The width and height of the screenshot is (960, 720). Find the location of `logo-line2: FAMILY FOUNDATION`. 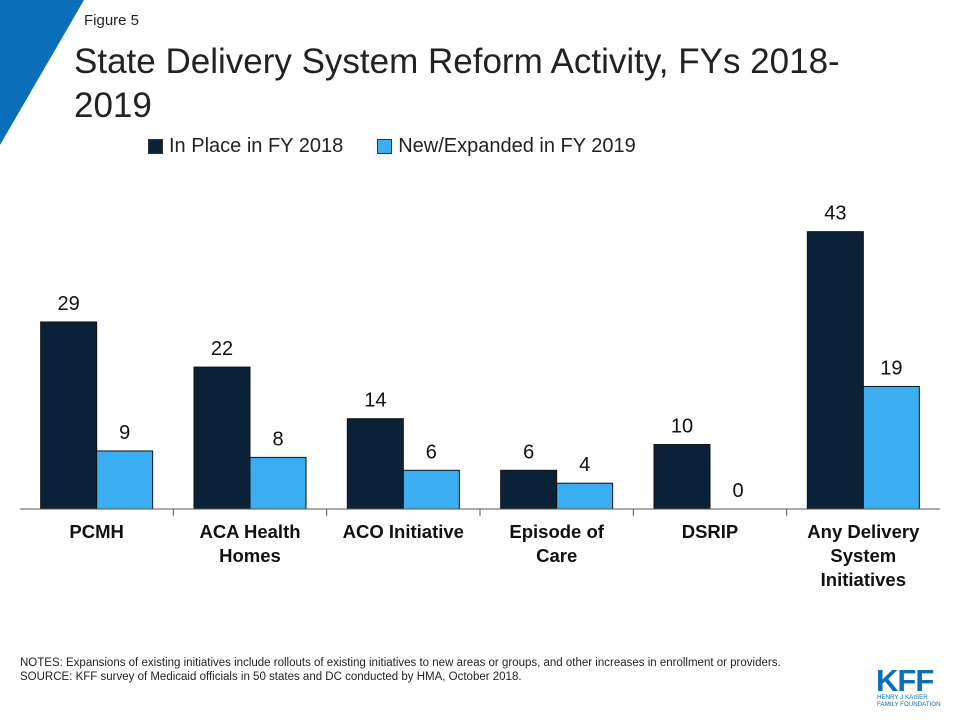

logo-line2: FAMILY FOUNDATION is located at coordinates (909, 704).